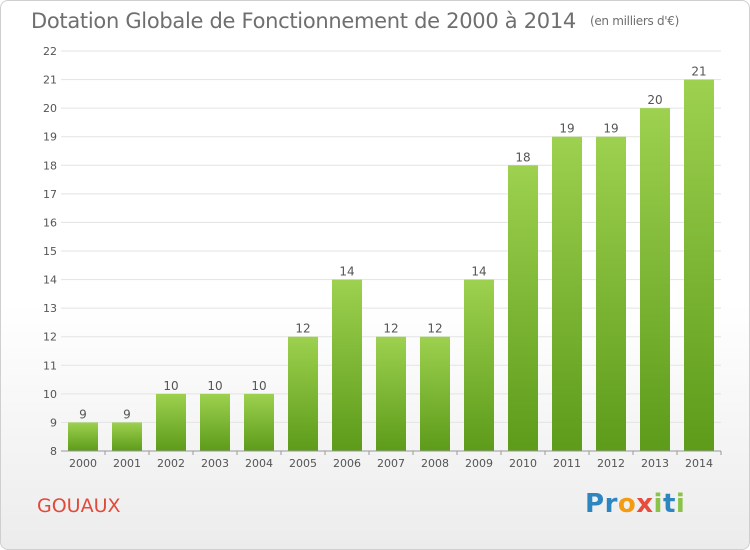  What do you see at coordinates (50, 108) in the screenshot?
I see `y-tick-label: 20` at bounding box center [50, 108].